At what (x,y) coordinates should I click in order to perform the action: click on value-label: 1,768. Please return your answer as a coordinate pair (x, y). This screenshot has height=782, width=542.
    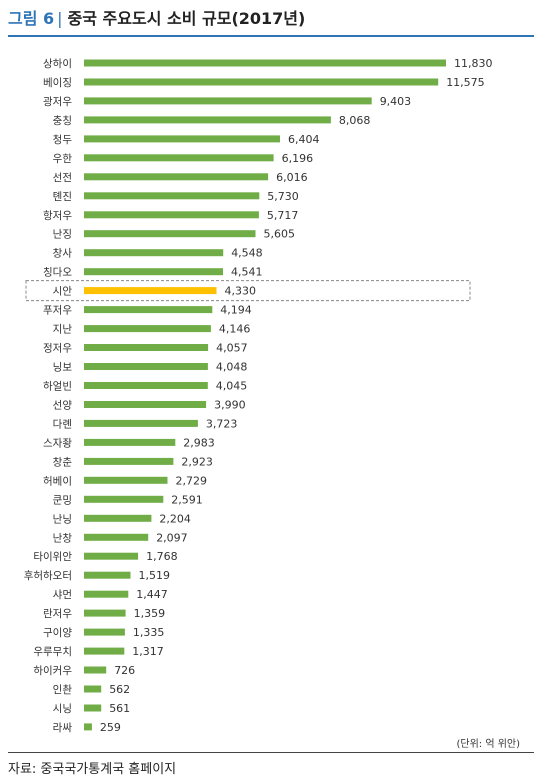
    Looking at the image, I should click on (162, 556).